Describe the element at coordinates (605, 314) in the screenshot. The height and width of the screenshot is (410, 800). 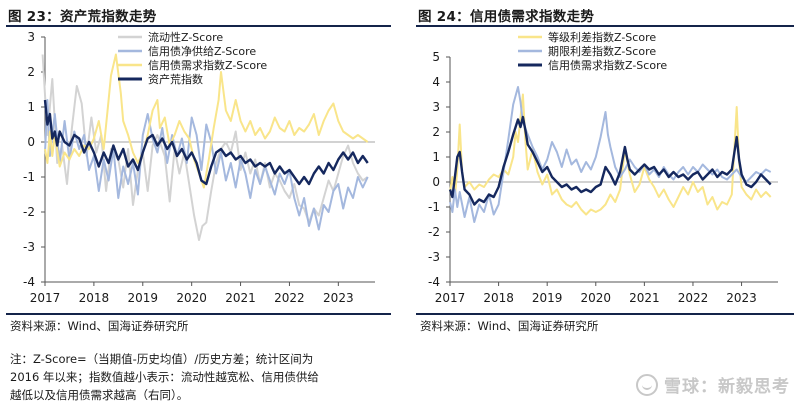
I see `source-rule-right` at that location.